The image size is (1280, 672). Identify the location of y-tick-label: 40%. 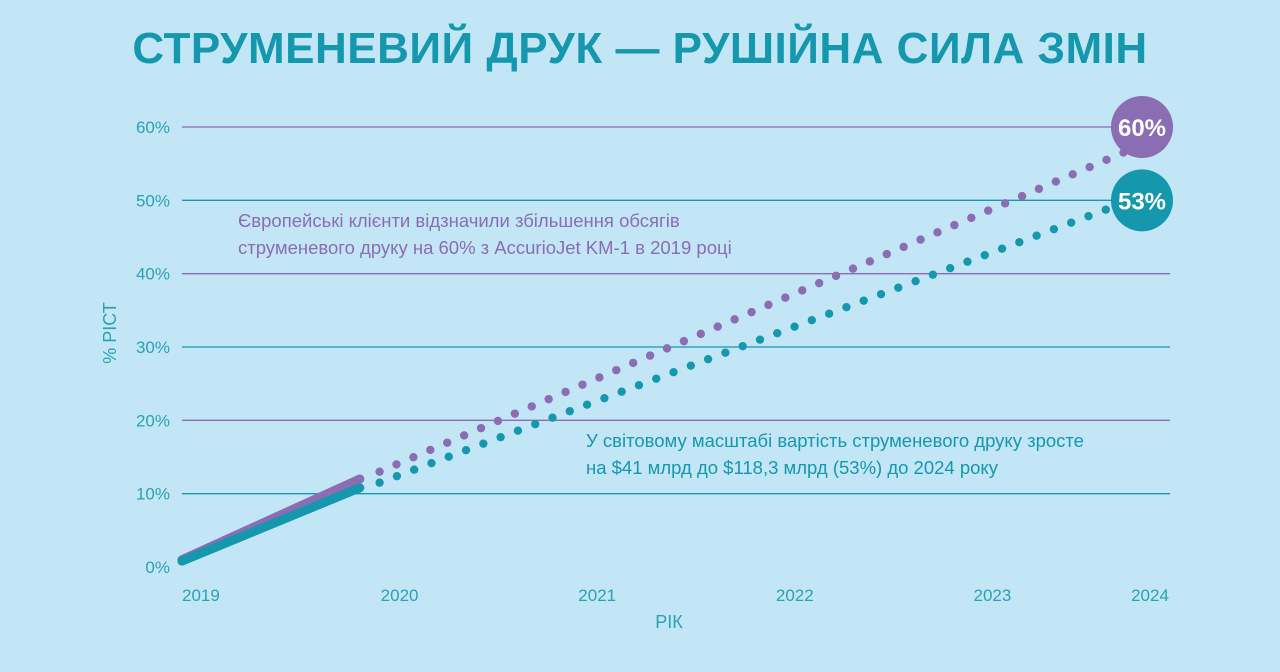
(153, 274).